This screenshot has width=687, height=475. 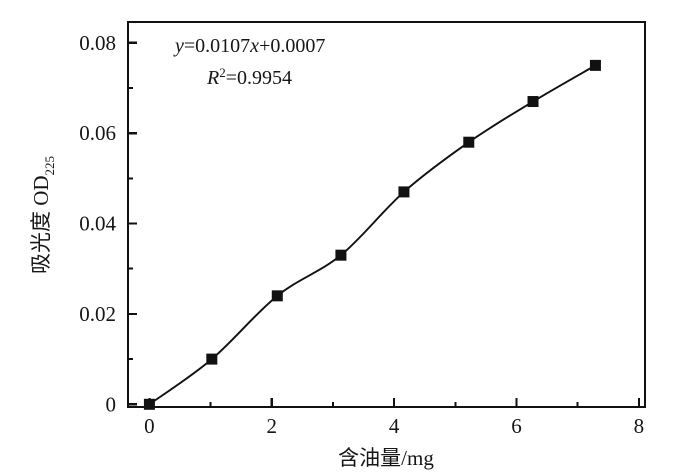 I want to click on y-tick-label-4: 0.08, so click(x=97, y=43).